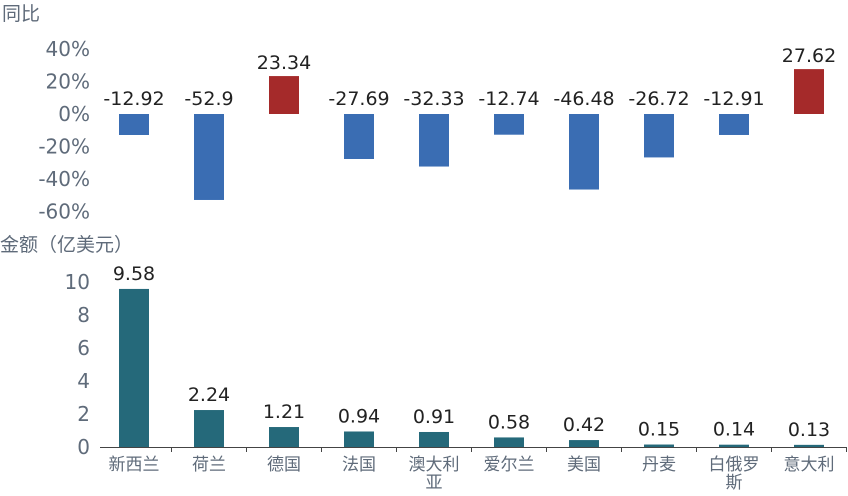 The image size is (848, 496). I want to click on bottom-bar-value-label: 0.91, so click(434, 417).